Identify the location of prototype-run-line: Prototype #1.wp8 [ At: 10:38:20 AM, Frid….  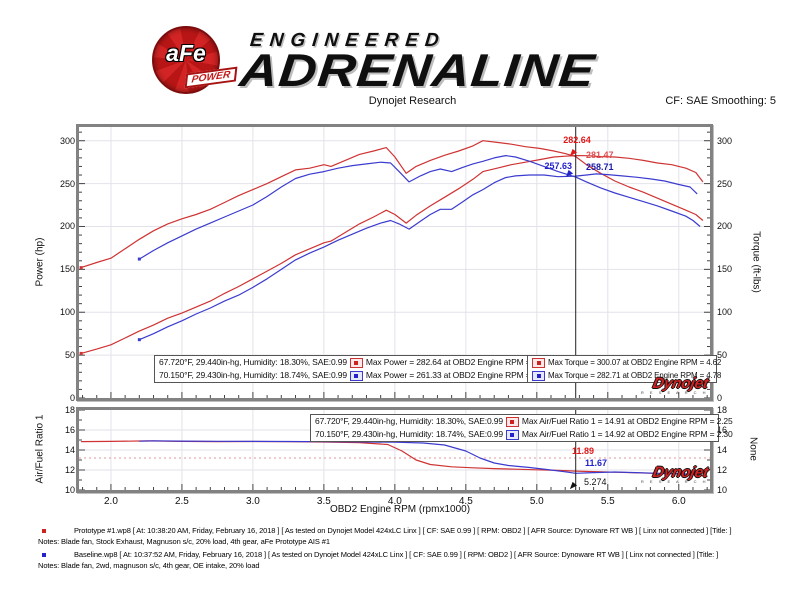
(403, 530).